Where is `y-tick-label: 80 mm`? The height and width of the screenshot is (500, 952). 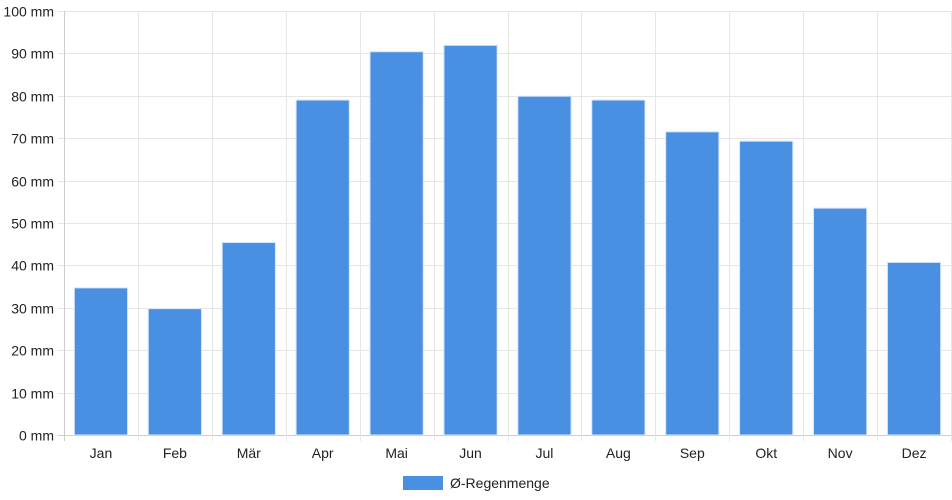
y-tick-label: 80 mm is located at coordinates (32, 97).